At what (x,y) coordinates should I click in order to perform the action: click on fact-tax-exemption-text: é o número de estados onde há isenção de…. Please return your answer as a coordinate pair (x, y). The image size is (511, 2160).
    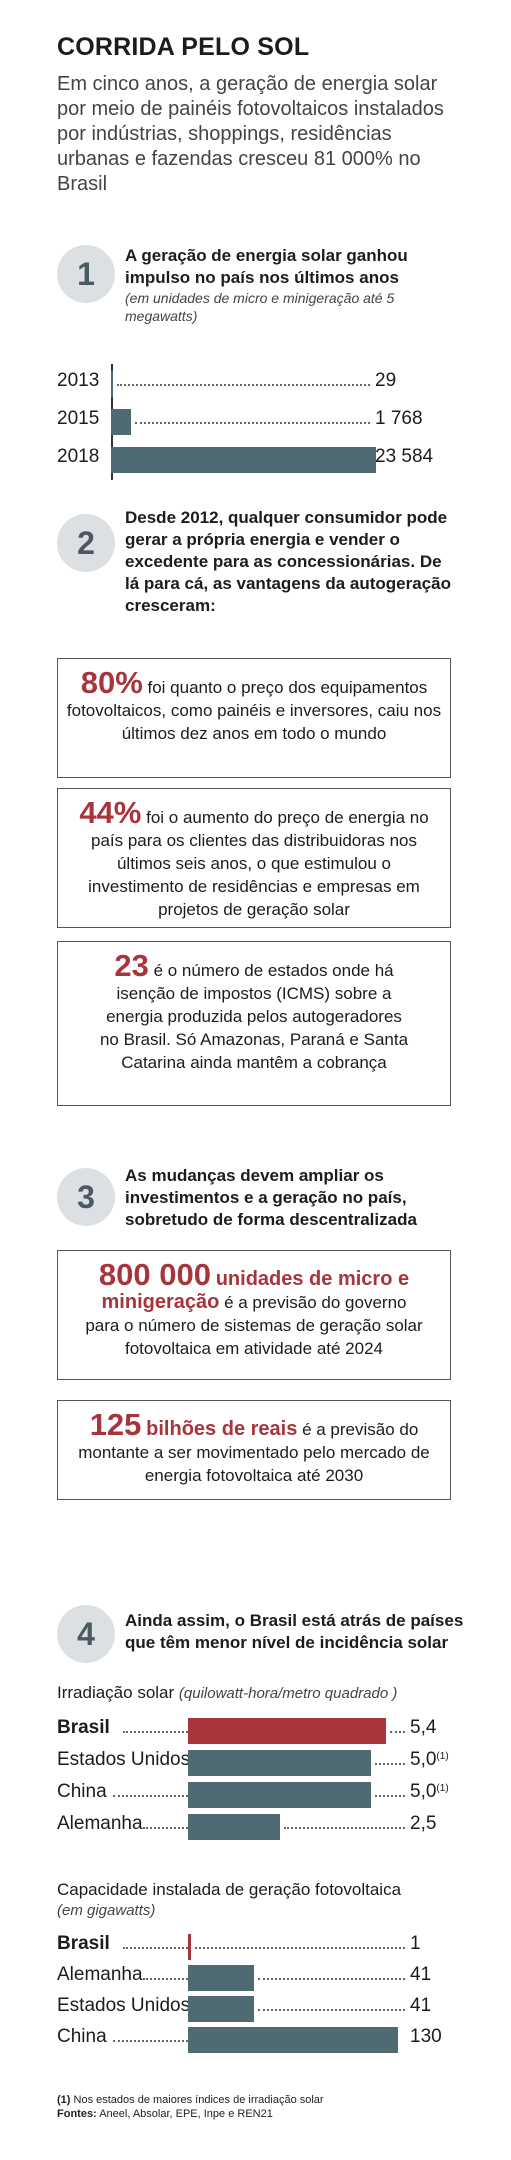
    Looking at the image, I should click on (254, 1016).